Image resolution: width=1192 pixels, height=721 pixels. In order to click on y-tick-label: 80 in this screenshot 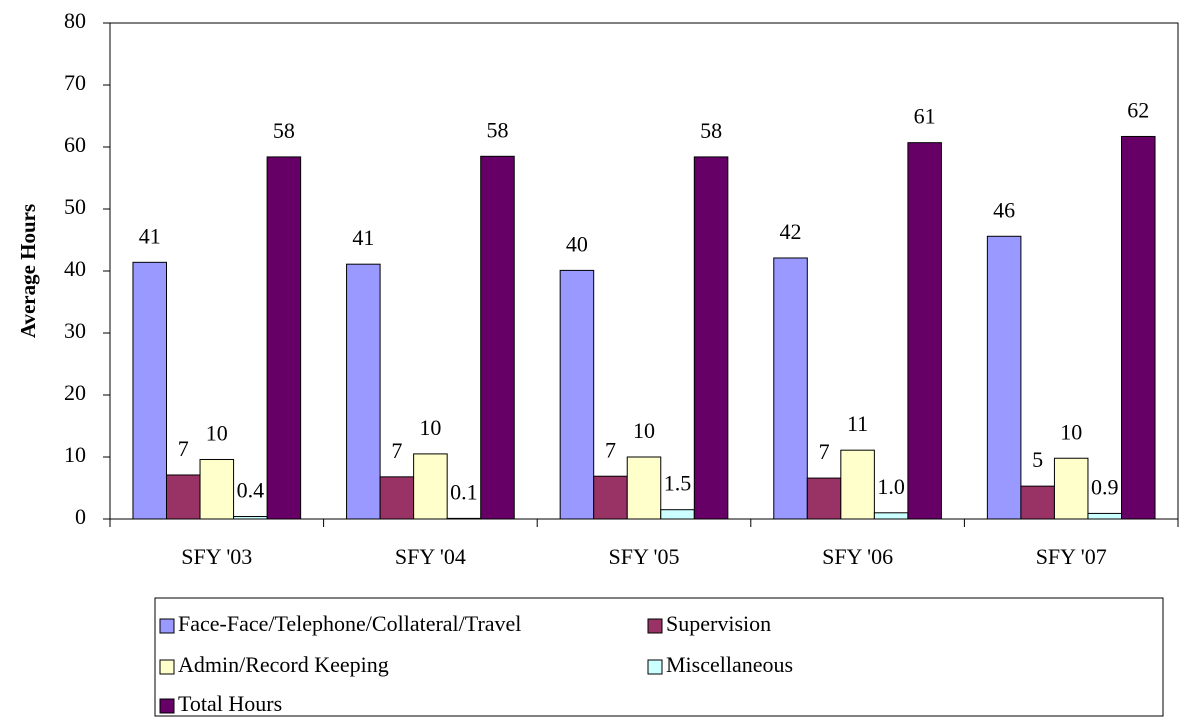, I will do `click(75, 20)`.